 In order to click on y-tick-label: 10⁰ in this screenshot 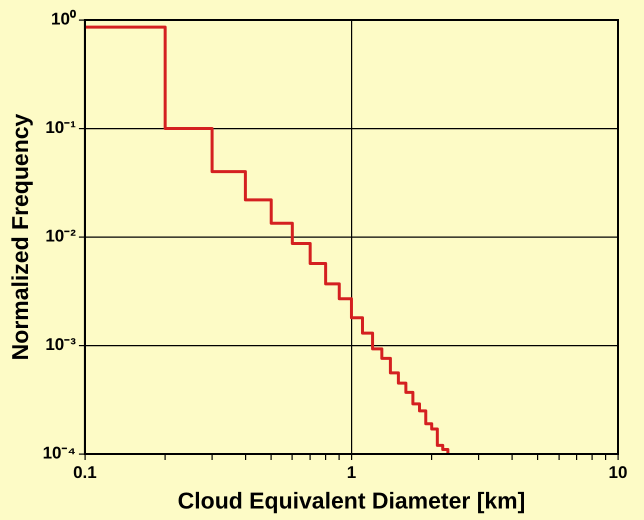, I will do `click(63, 19)`.